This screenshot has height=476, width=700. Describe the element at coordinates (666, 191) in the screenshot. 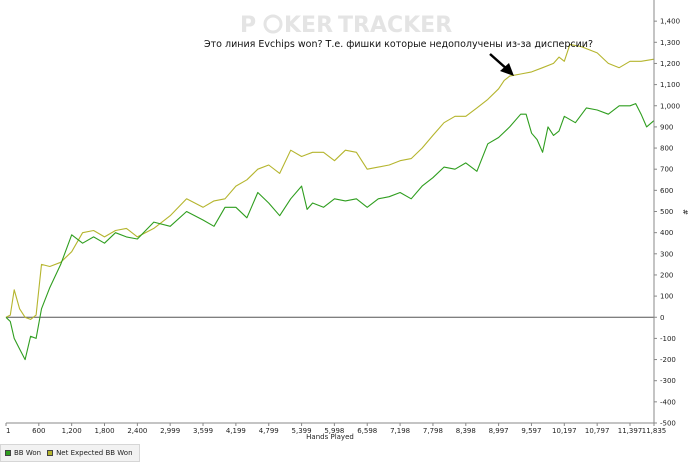

I see `y-tick-label: 600` at that location.